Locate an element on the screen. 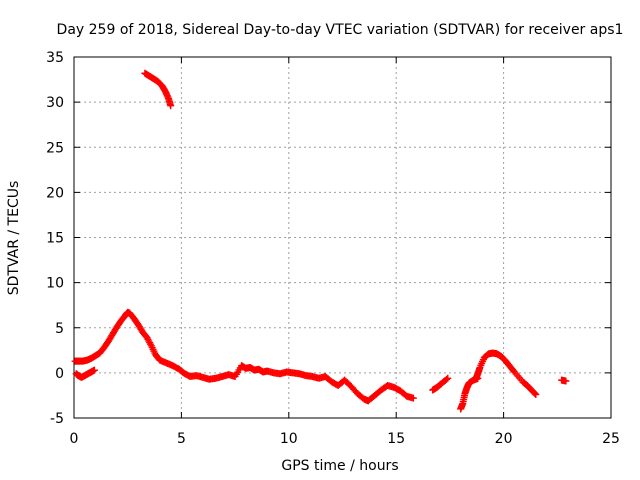  x-tick-label: 0 is located at coordinates (74, 439).